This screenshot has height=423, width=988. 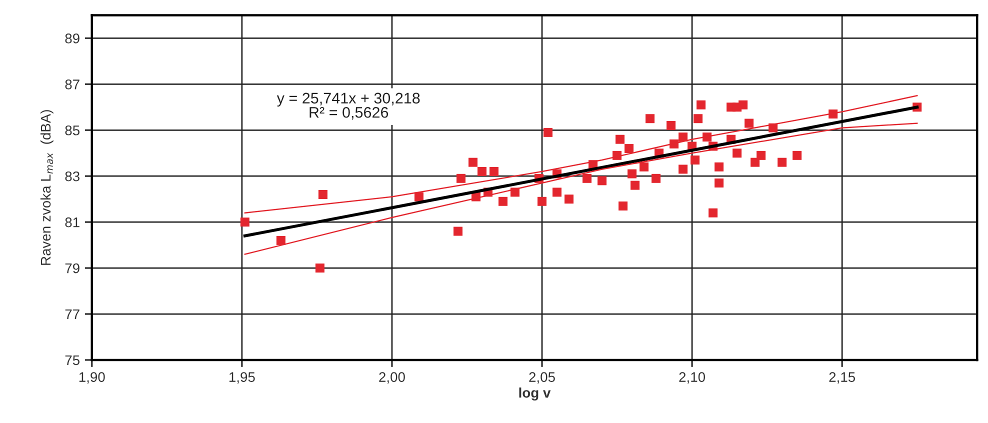 What do you see at coordinates (72, 176) in the screenshot?
I see `y-tick-label: 83` at bounding box center [72, 176].